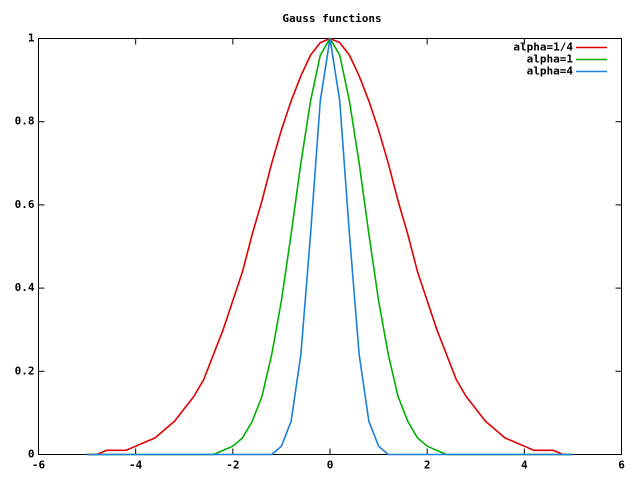 This screenshot has width=640, height=480. I want to click on legend-label: alpha=4, so click(550, 71).